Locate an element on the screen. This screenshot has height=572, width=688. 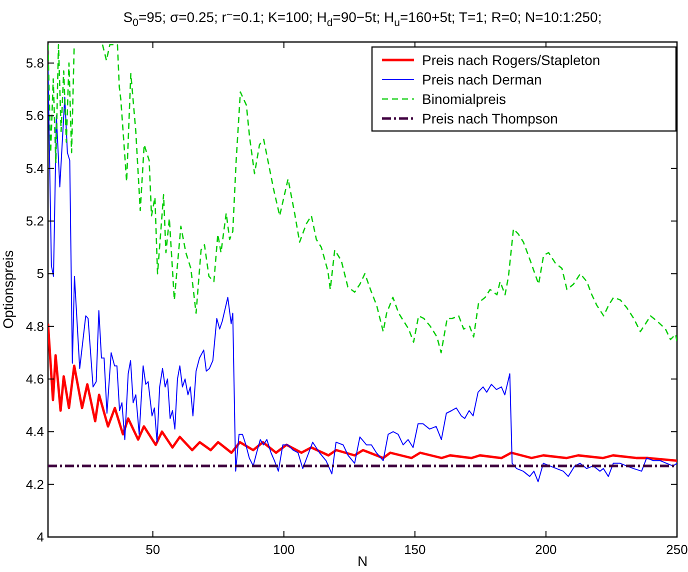
x-tick-label: 200 is located at coordinates (546, 549).